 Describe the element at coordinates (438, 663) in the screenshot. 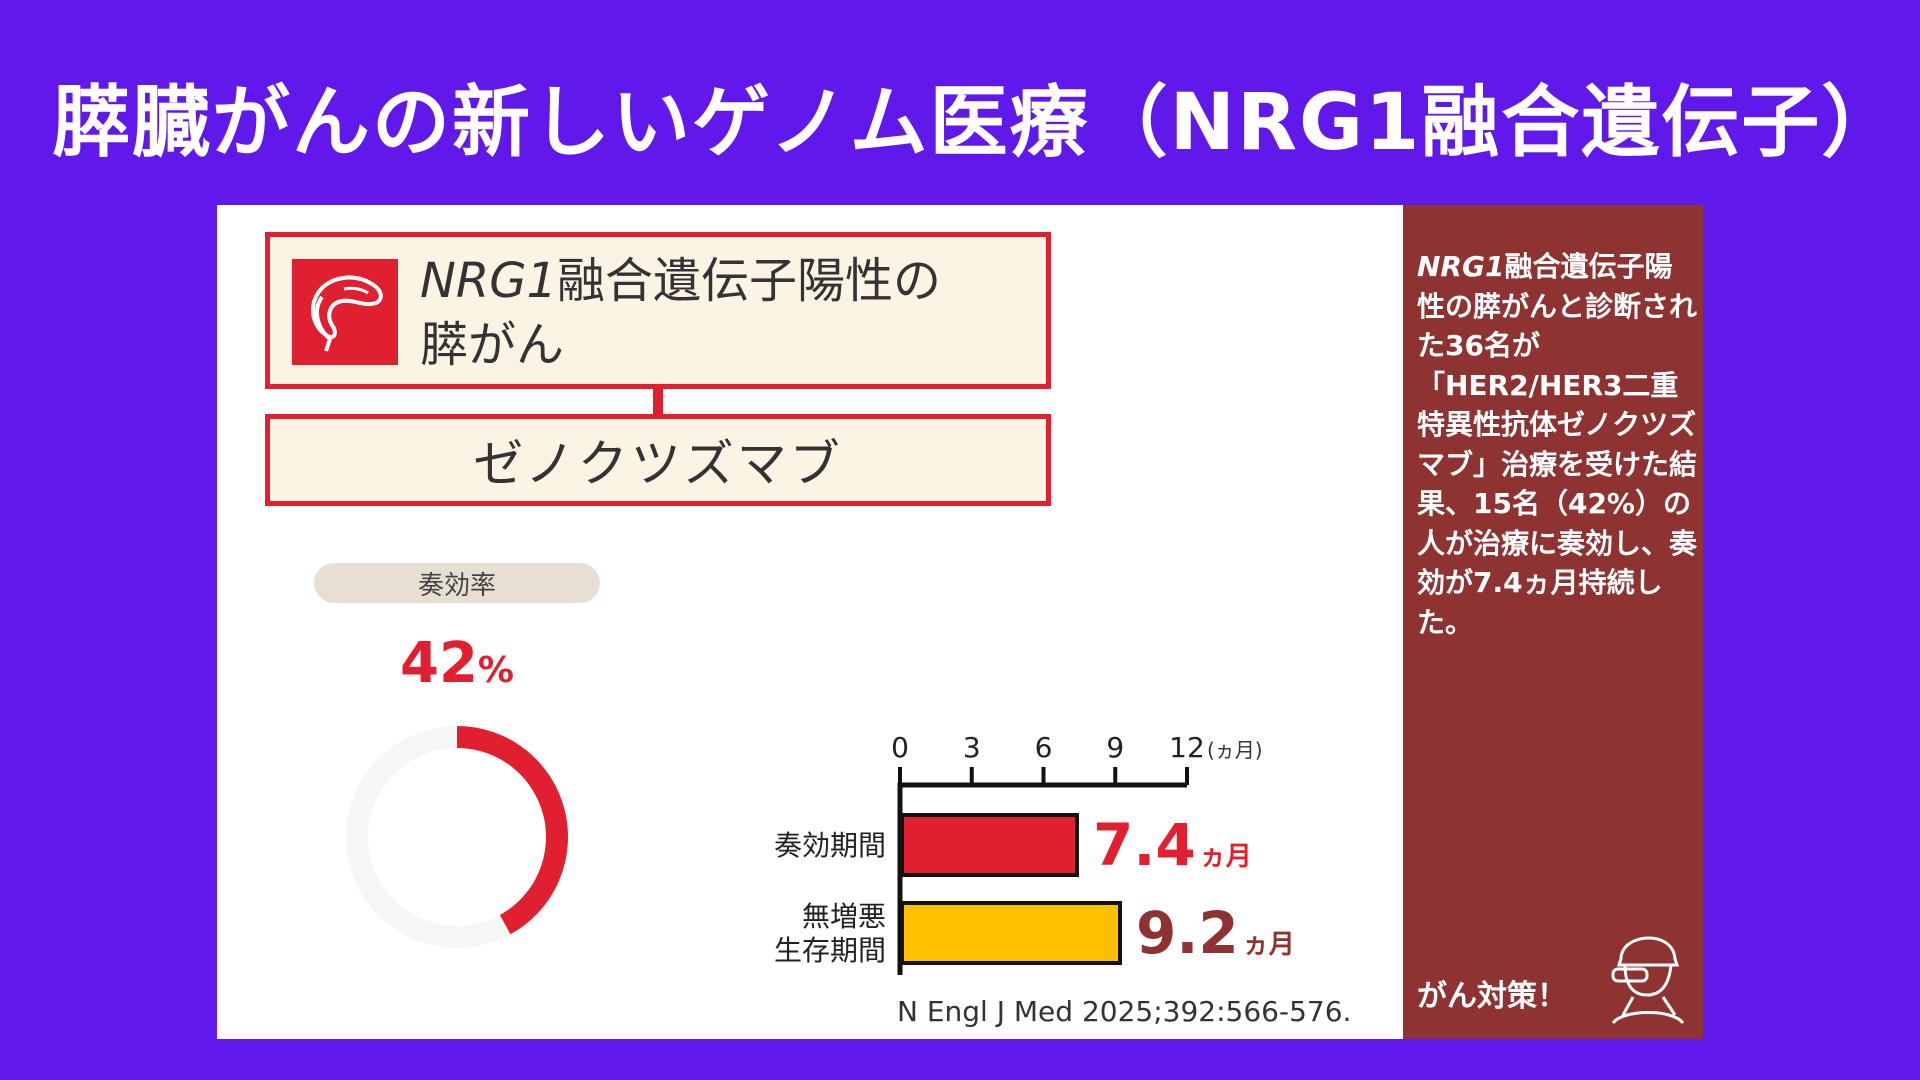

I see `response-rate-number: 42` at that location.